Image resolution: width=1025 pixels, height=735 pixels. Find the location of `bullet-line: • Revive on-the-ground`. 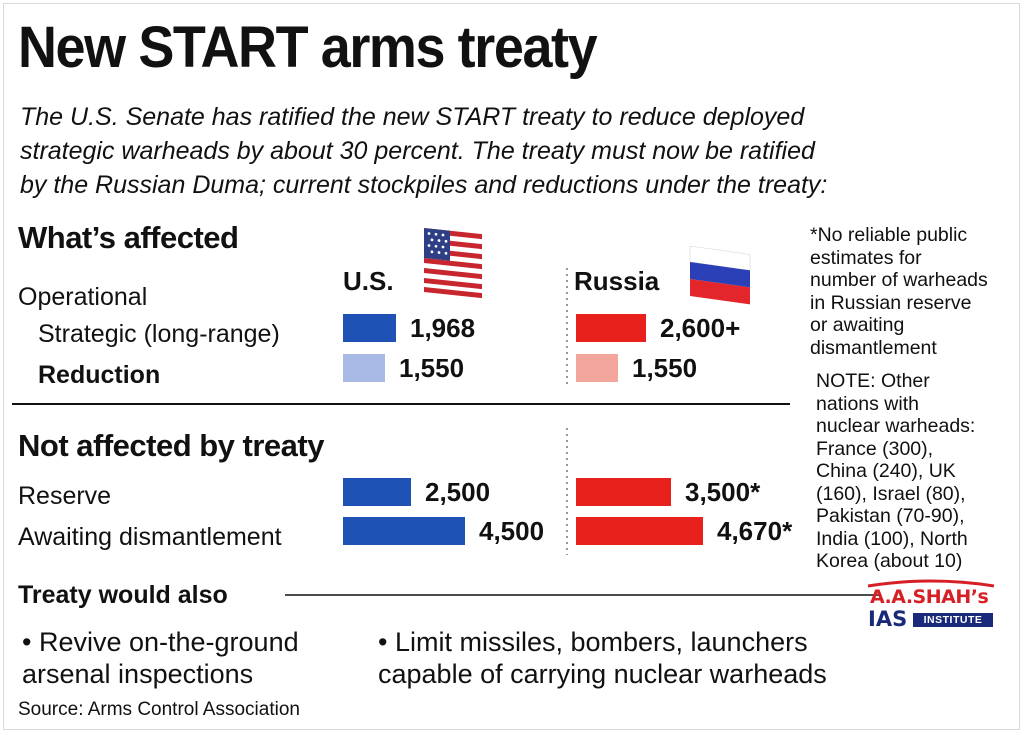

bullet-line: • Revive on-the-ground is located at coordinates (160, 642).